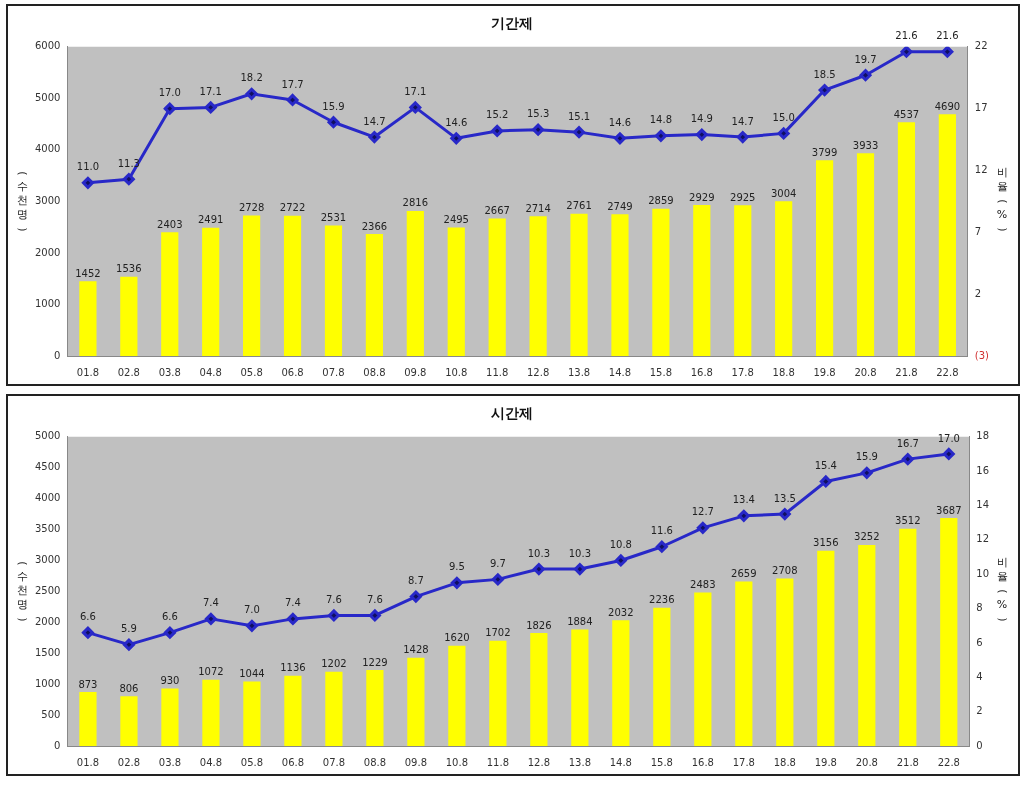 The image size is (1032, 786). What do you see at coordinates (210, 91) in the screenshot?
I see `data-label: 17.1` at bounding box center [210, 91].